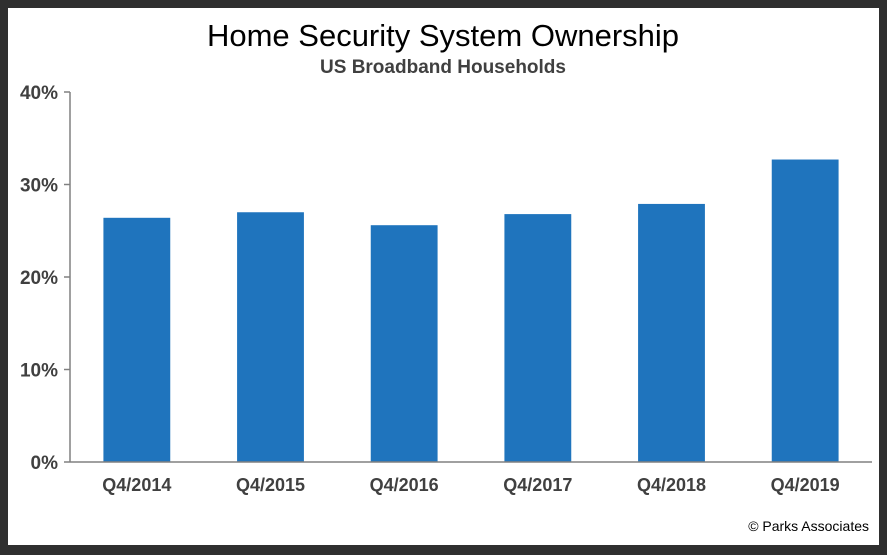 Image resolution: width=887 pixels, height=555 pixels. I want to click on y-tick-label: 10%, so click(39, 371).